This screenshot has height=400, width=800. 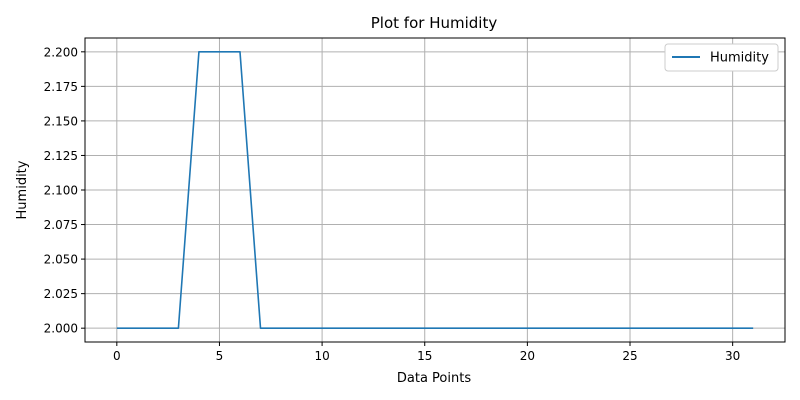 I want to click on x-tick-label: 30, so click(x=732, y=356).